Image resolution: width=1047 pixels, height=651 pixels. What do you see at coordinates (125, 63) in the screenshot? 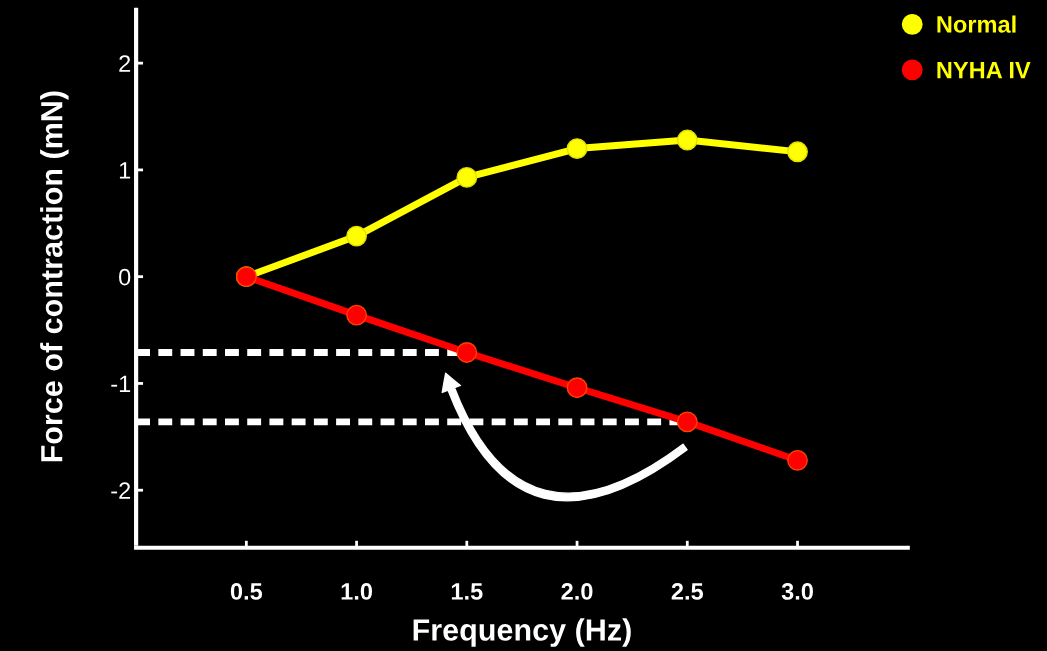
I see `y-tick-label: 2` at bounding box center [125, 63].